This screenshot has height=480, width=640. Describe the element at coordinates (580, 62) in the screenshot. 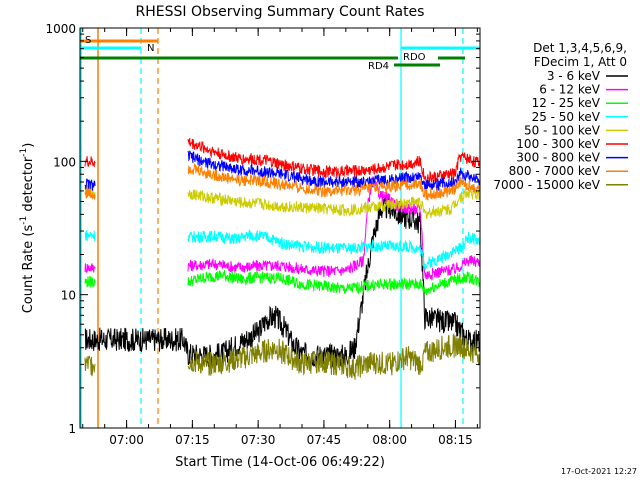

I see `legend-header-line-2: FDecim 1, Att 0` at that location.